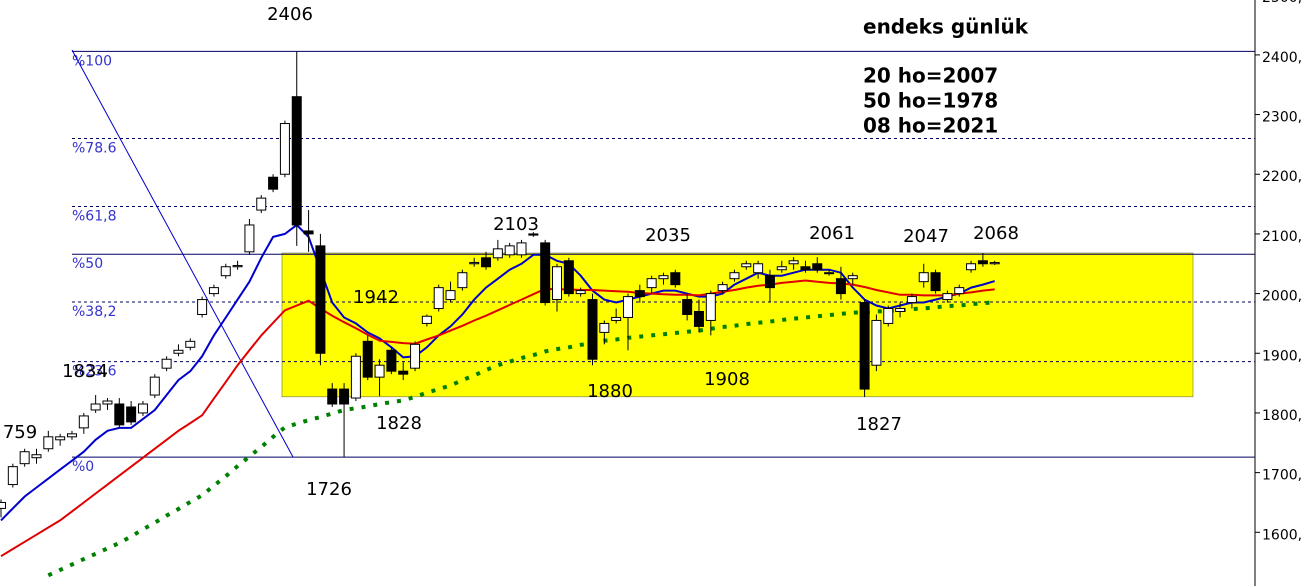 This screenshot has width=1308, height=586. Describe the element at coordinates (727, 379) in the screenshot. I see `price-annotation: 1908` at that location.